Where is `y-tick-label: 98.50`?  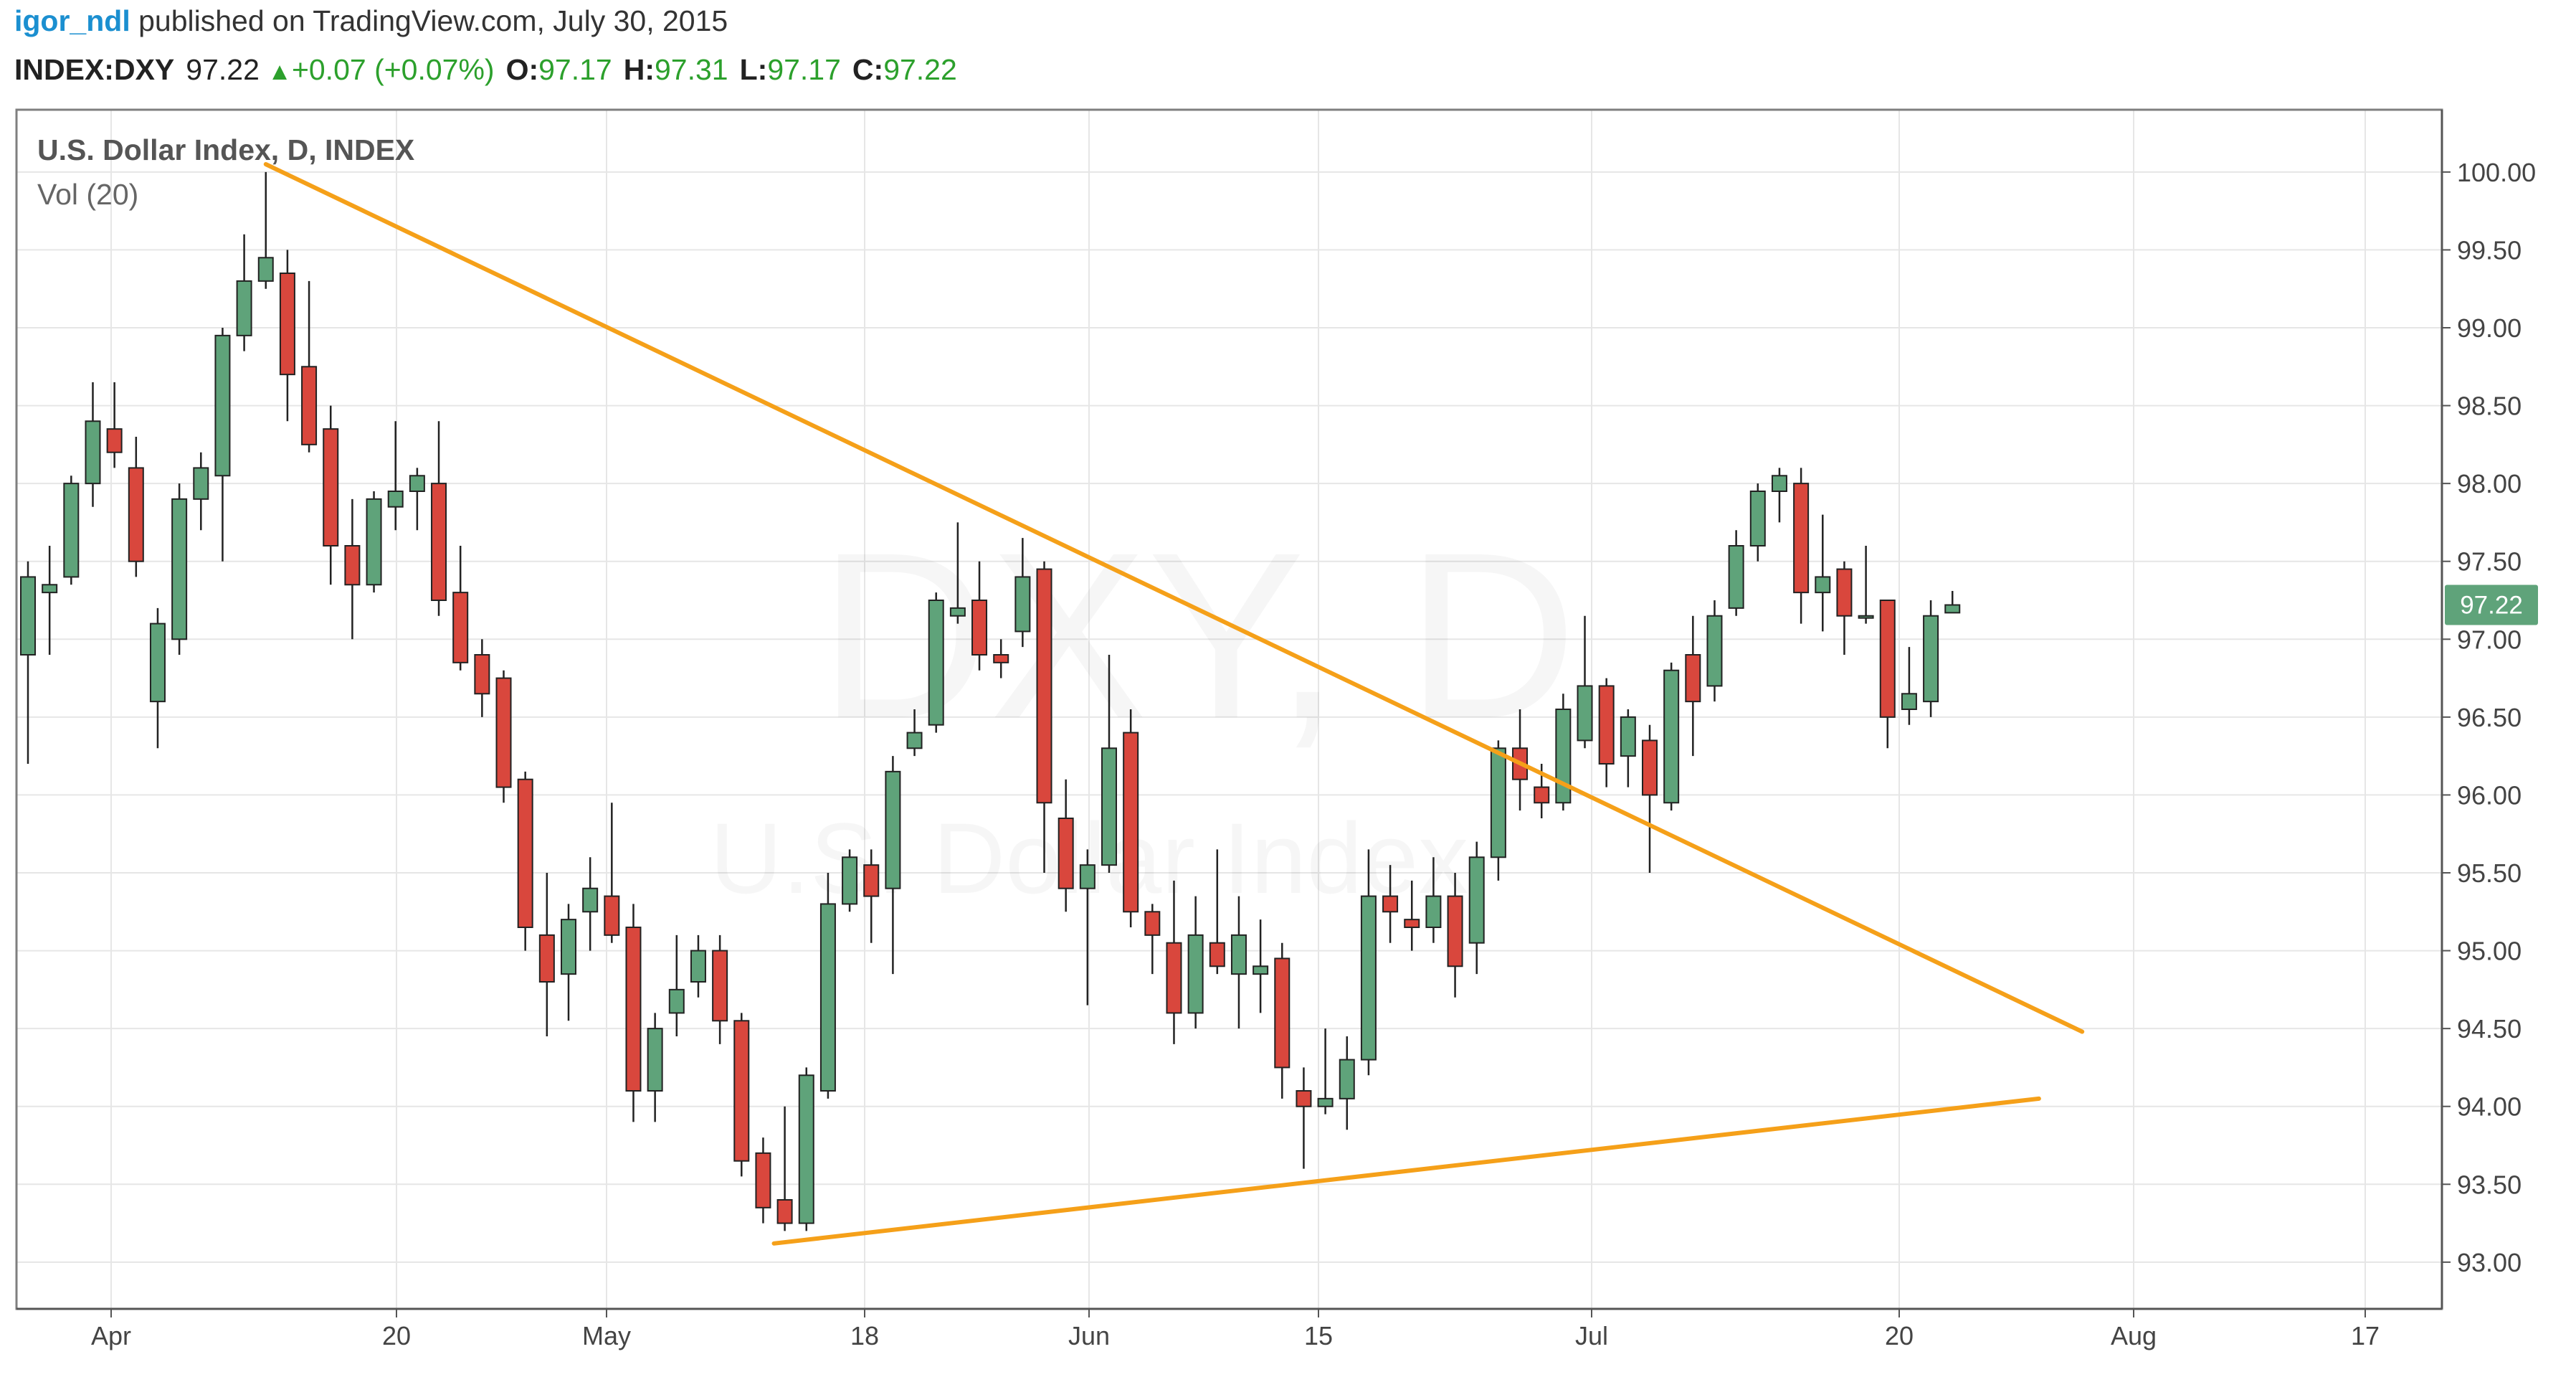 y-tick-label: 98.50 is located at coordinates (2490, 406).